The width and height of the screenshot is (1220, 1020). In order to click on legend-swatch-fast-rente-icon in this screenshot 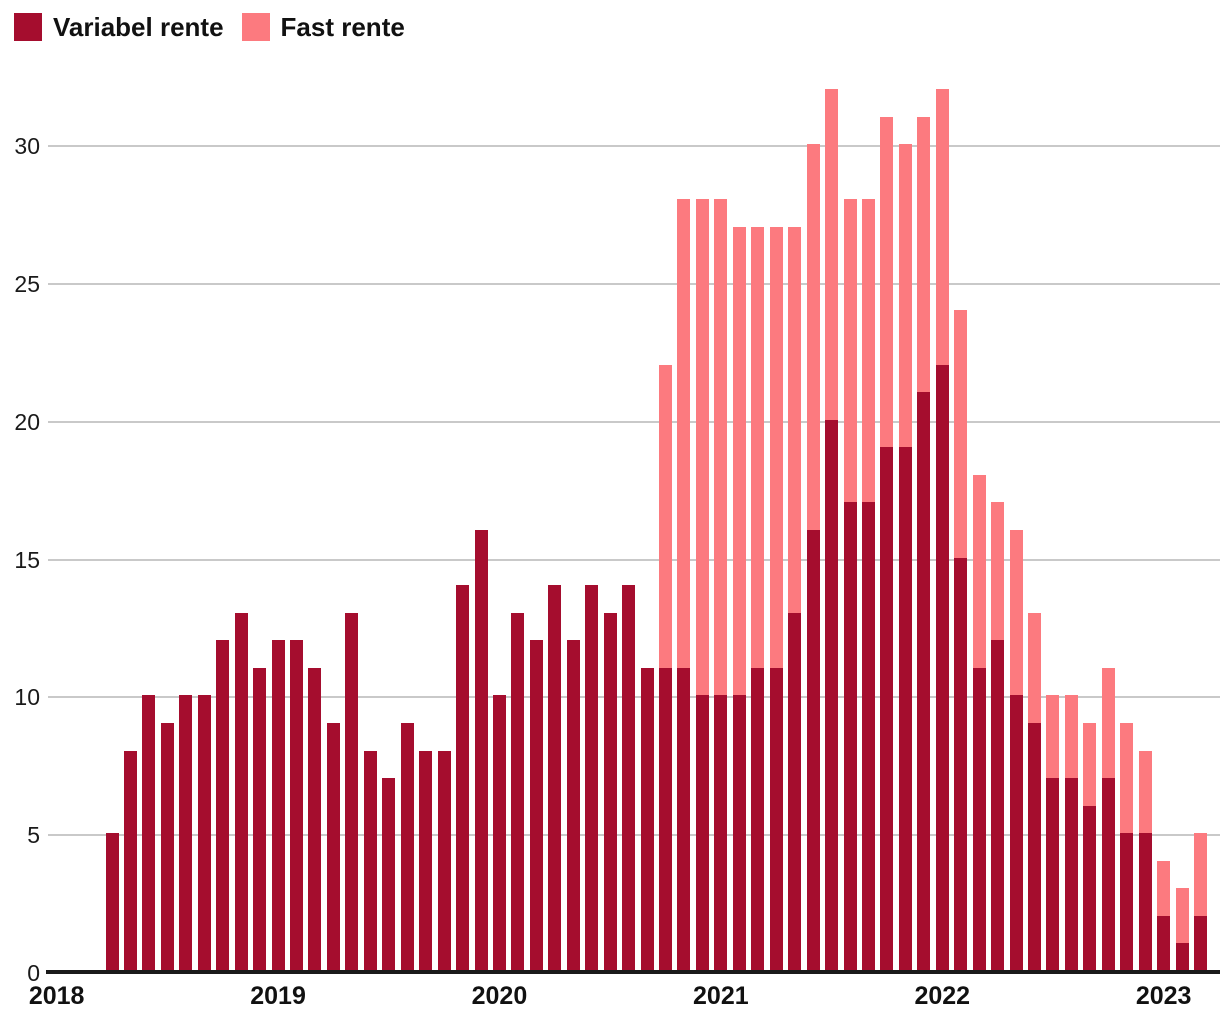, I will do `click(255, 27)`.